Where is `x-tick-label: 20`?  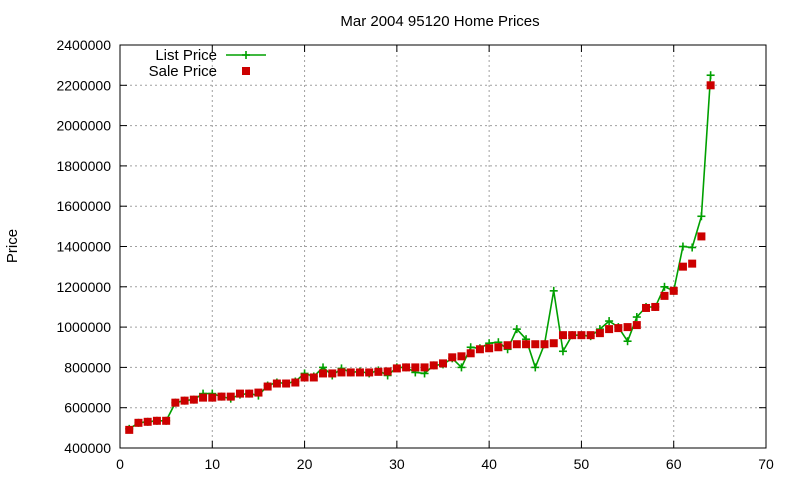
x-tick-label: 20 is located at coordinates (305, 464).